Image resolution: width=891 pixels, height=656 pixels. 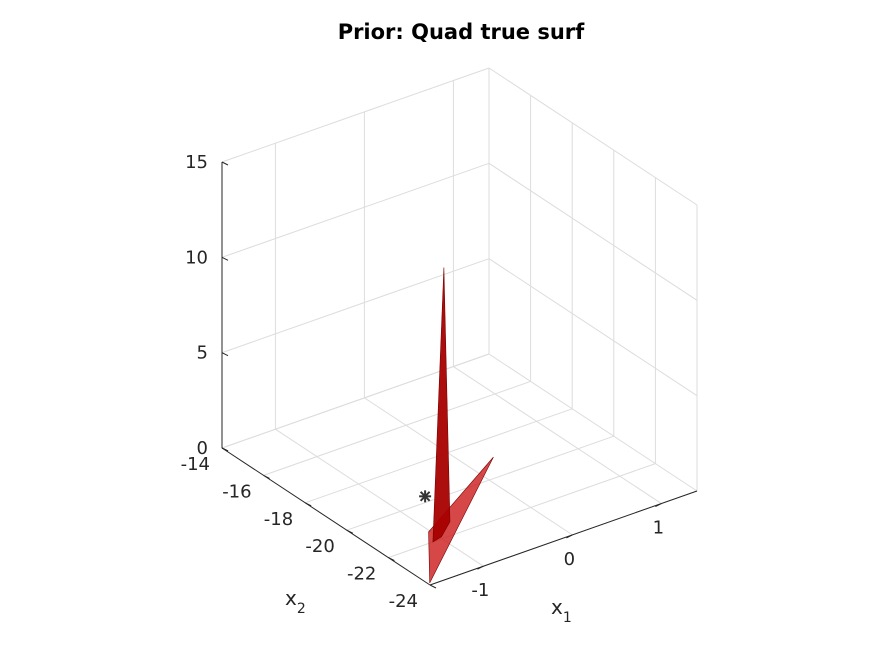 I want to click on surface-layer, so click(x=456, y=425).